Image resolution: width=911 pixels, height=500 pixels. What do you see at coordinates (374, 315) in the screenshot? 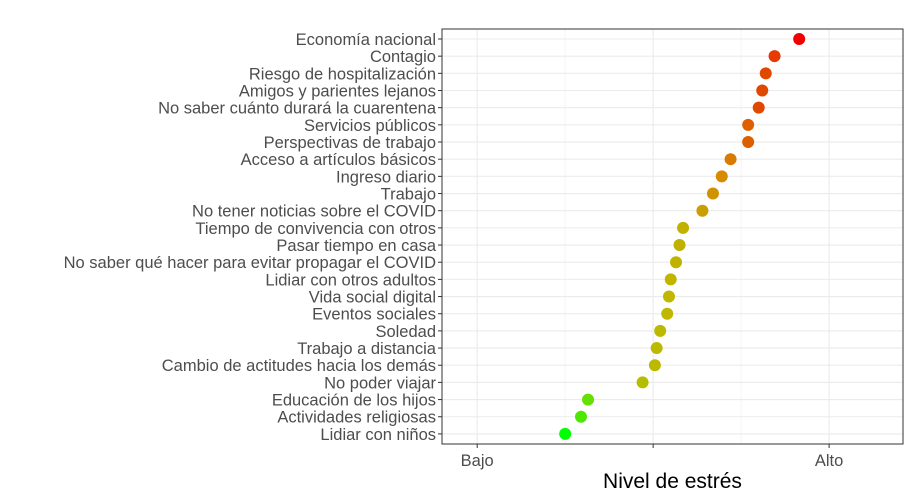
I see `category-label: Eventos sociales` at bounding box center [374, 315].